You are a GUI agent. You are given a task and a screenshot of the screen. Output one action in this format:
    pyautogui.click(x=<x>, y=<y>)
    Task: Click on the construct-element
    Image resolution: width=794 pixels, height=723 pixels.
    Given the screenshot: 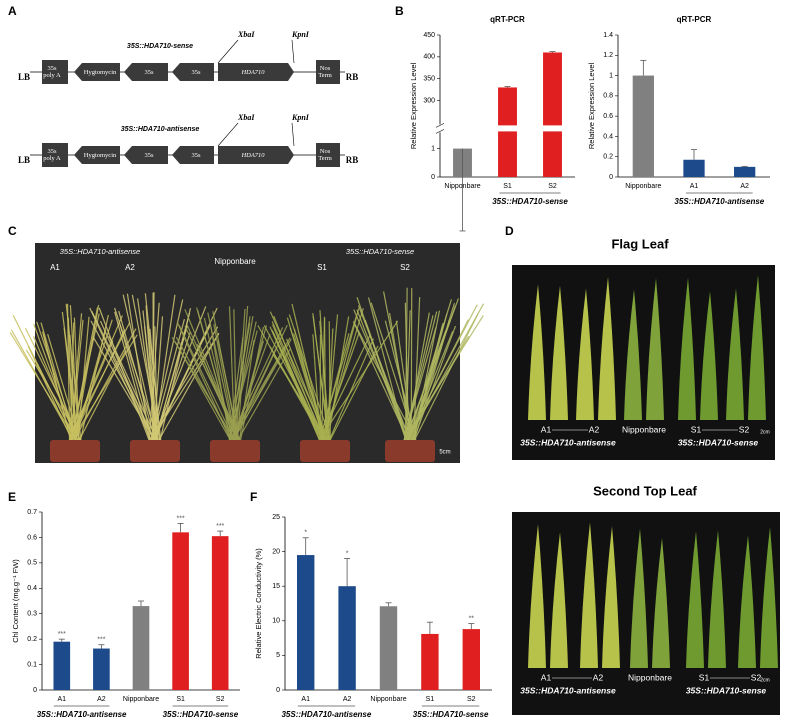 What is the action you would take?
    pyautogui.click(x=97, y=72)
    